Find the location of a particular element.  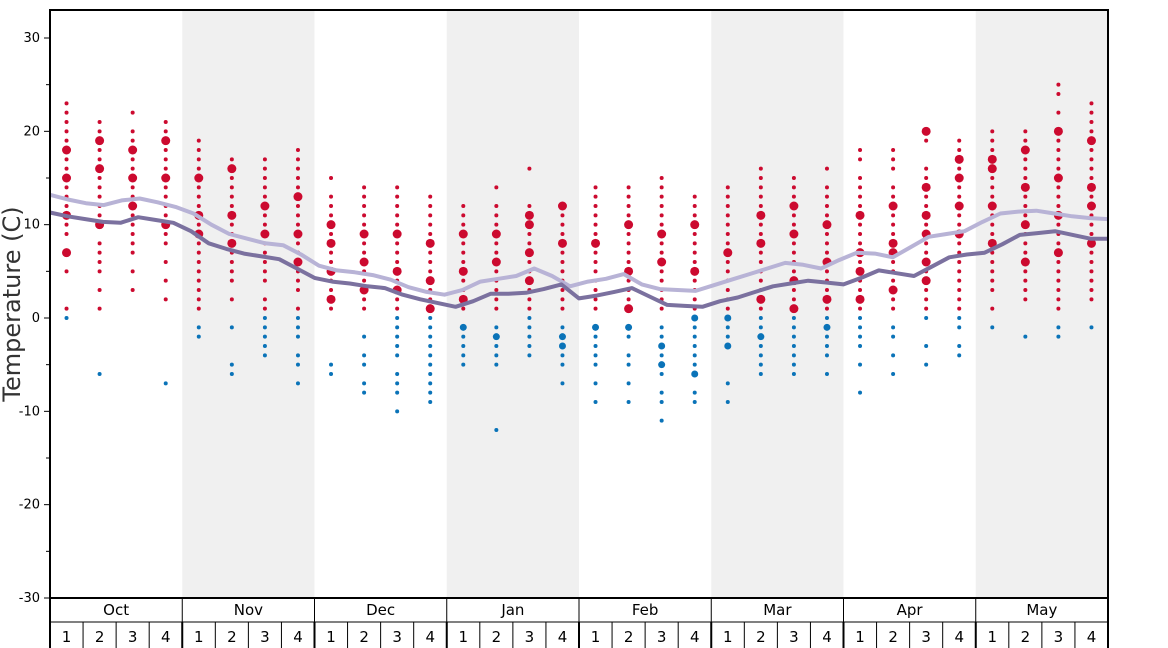

month-label: May is located at coordinates (1041, 610).